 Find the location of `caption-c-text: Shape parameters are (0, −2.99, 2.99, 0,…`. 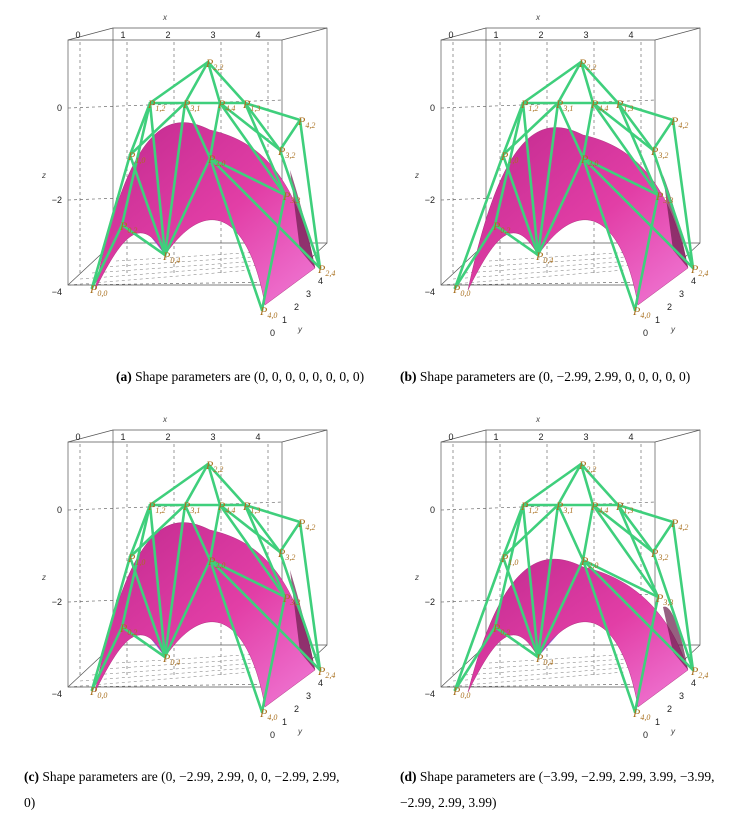

caption-c-text: Shape parameters are (0, −2.99, 2.99, 0,… is located at coordinates (182, 789).